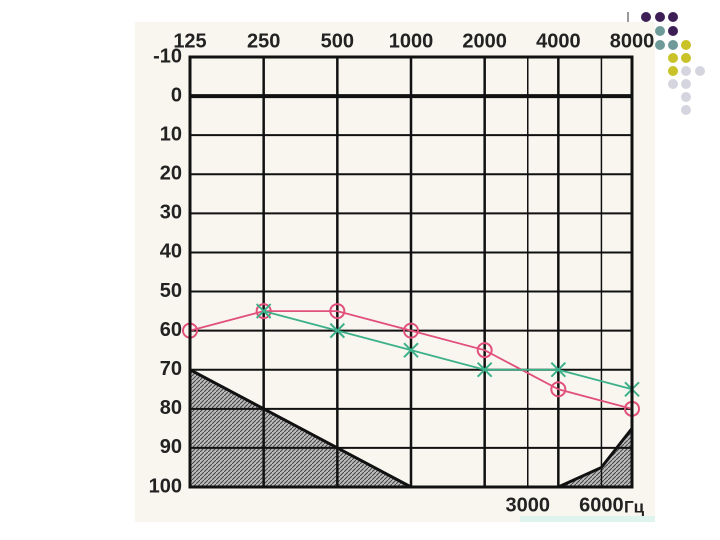 The width and height of the screenshot is (720, 540). What do you see at coordinates (484, 41) in the screenshot?
I see `x-tick-label: 2000` at bounding box center [484, 41].